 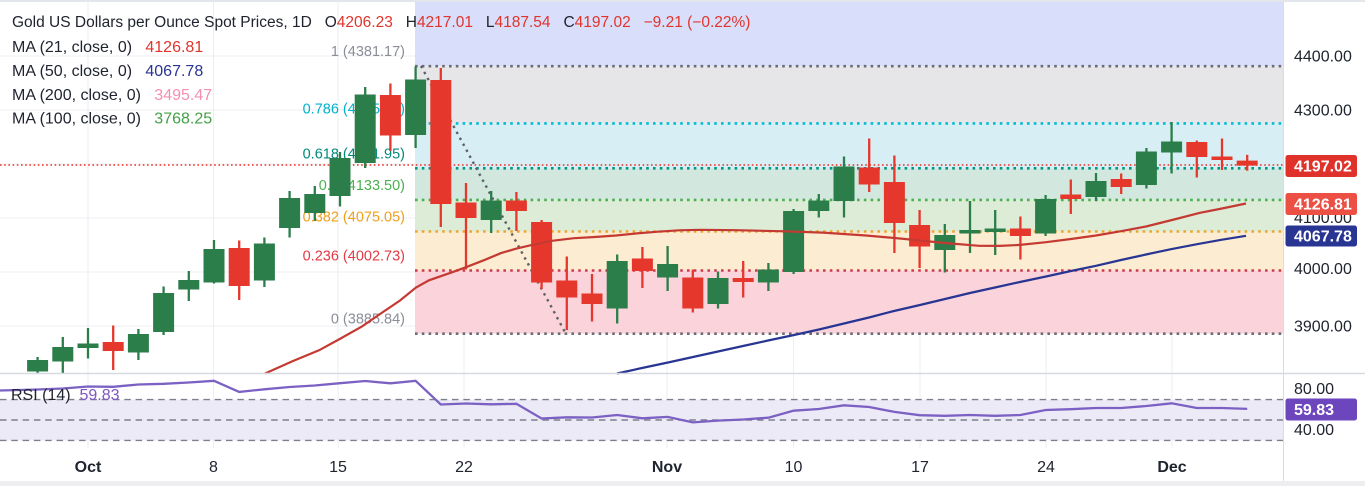 What do you see at coordinates (65, 395) in the screenshot?
I see `svg-text: RSI (14) 59.83` at bounding box center [65, 395].